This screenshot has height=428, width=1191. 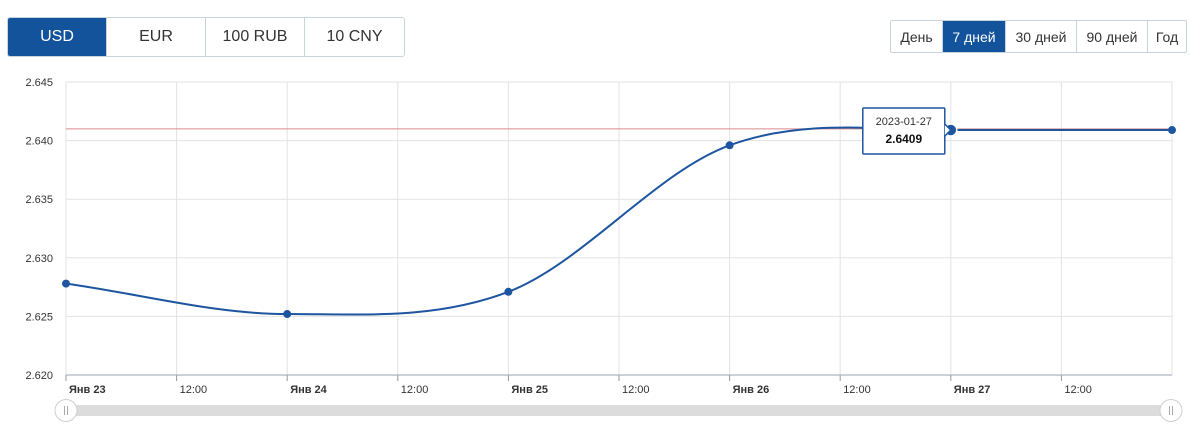 I want to click on currency-button-usd: USD, so click(x=57, y=37).